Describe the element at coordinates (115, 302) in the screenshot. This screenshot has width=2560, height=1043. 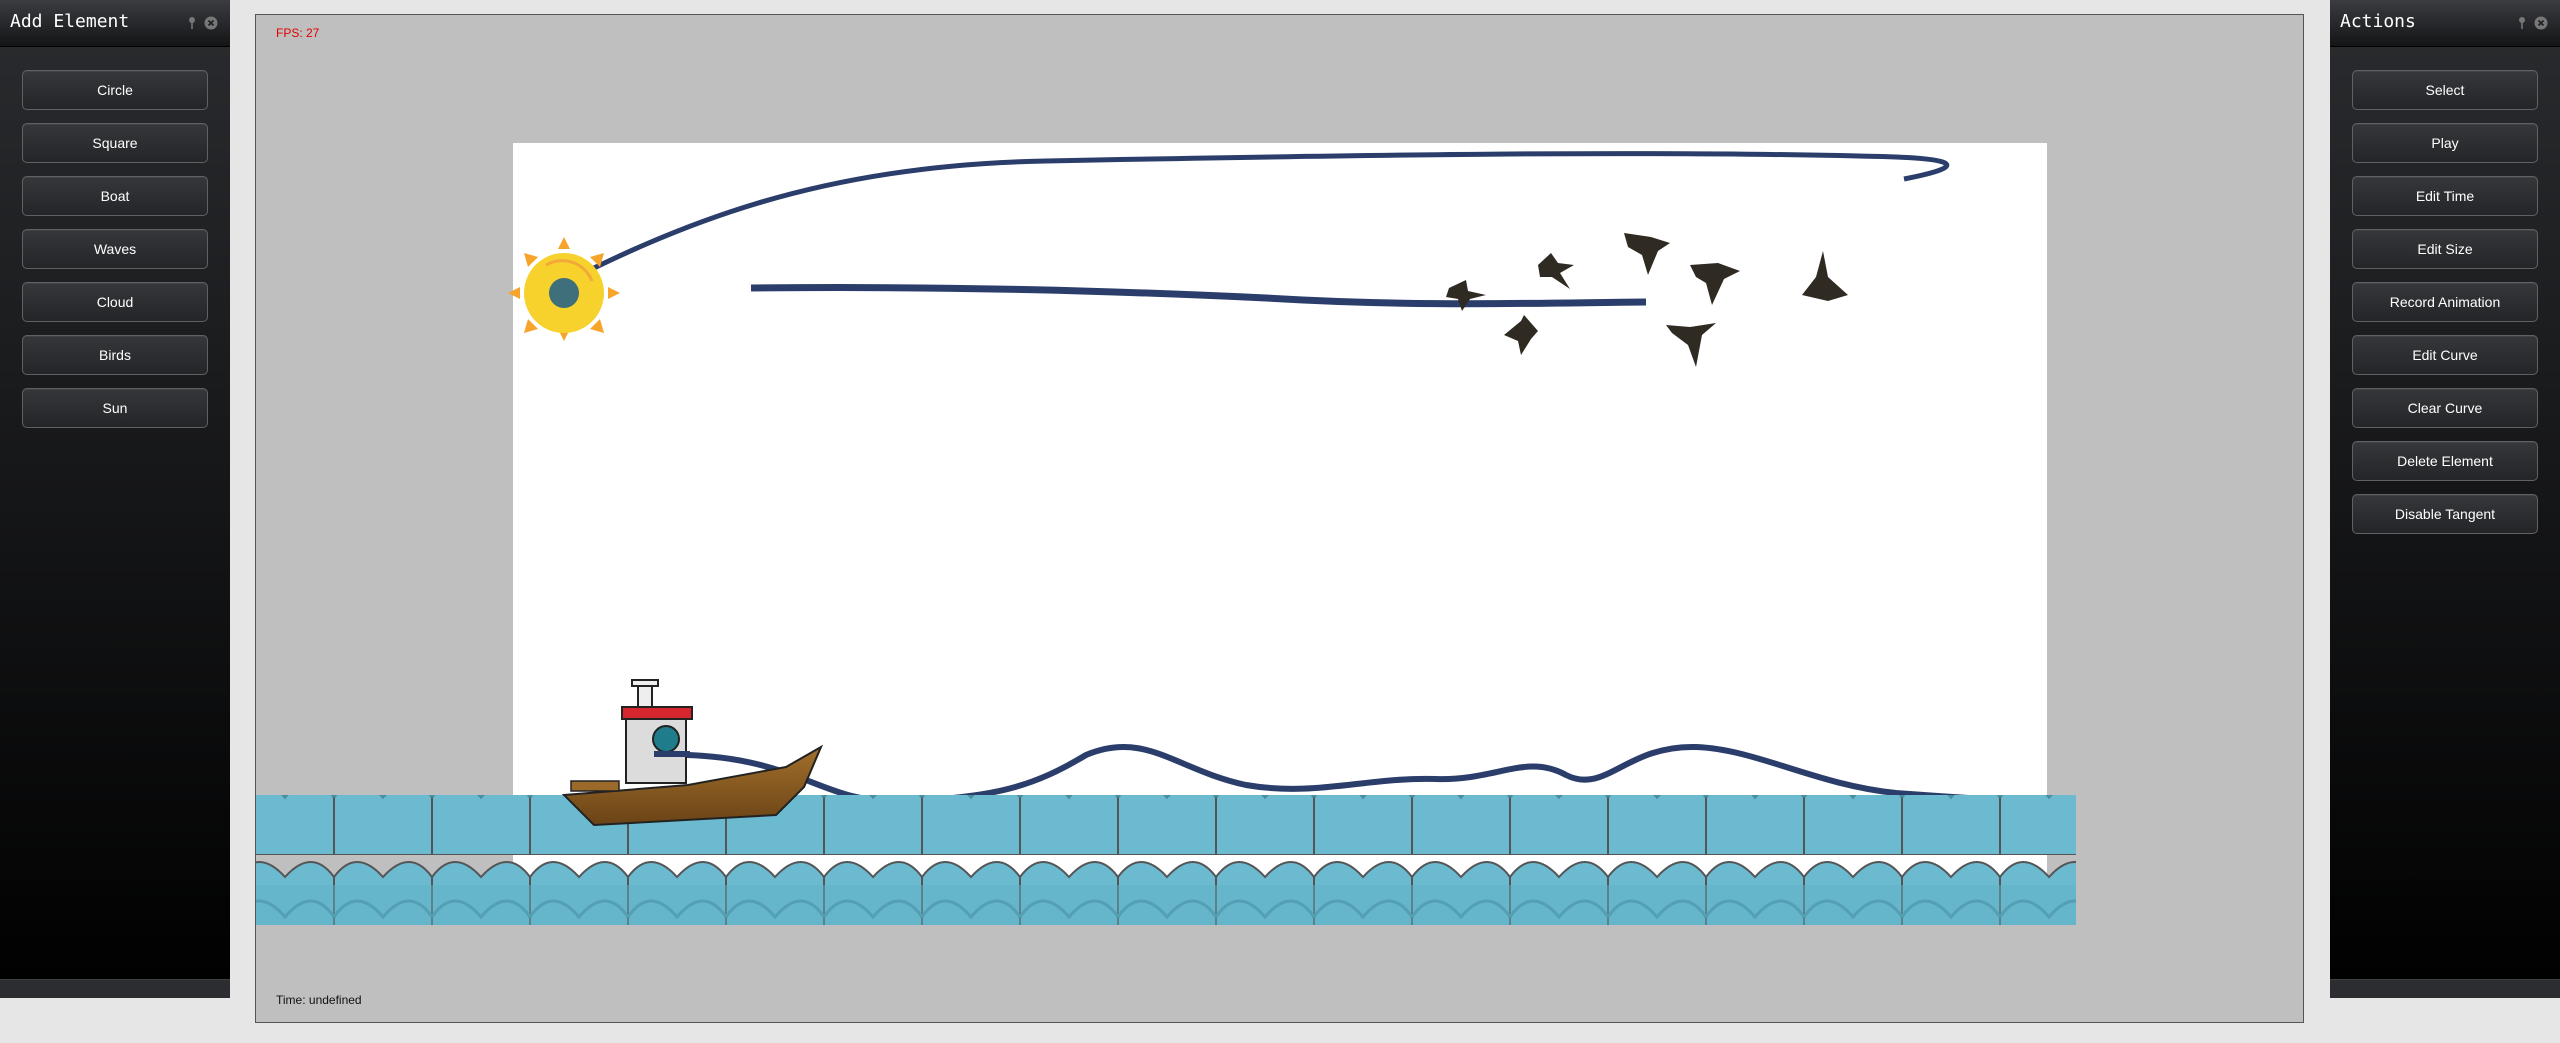
I see `add-cloud-button: Cloud` at that location.